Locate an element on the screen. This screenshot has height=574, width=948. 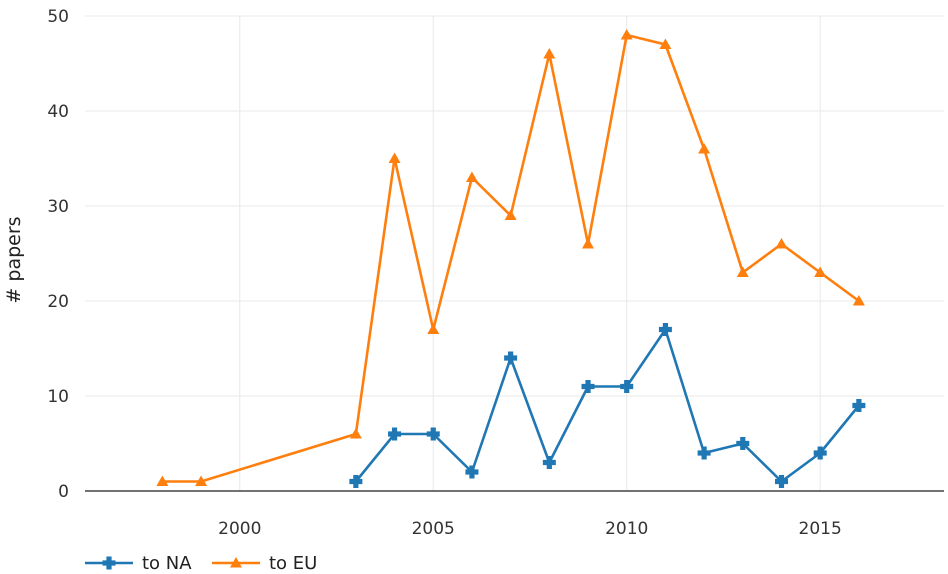
legend-label-to-eu: to EU is located at coordinates (293, 563).